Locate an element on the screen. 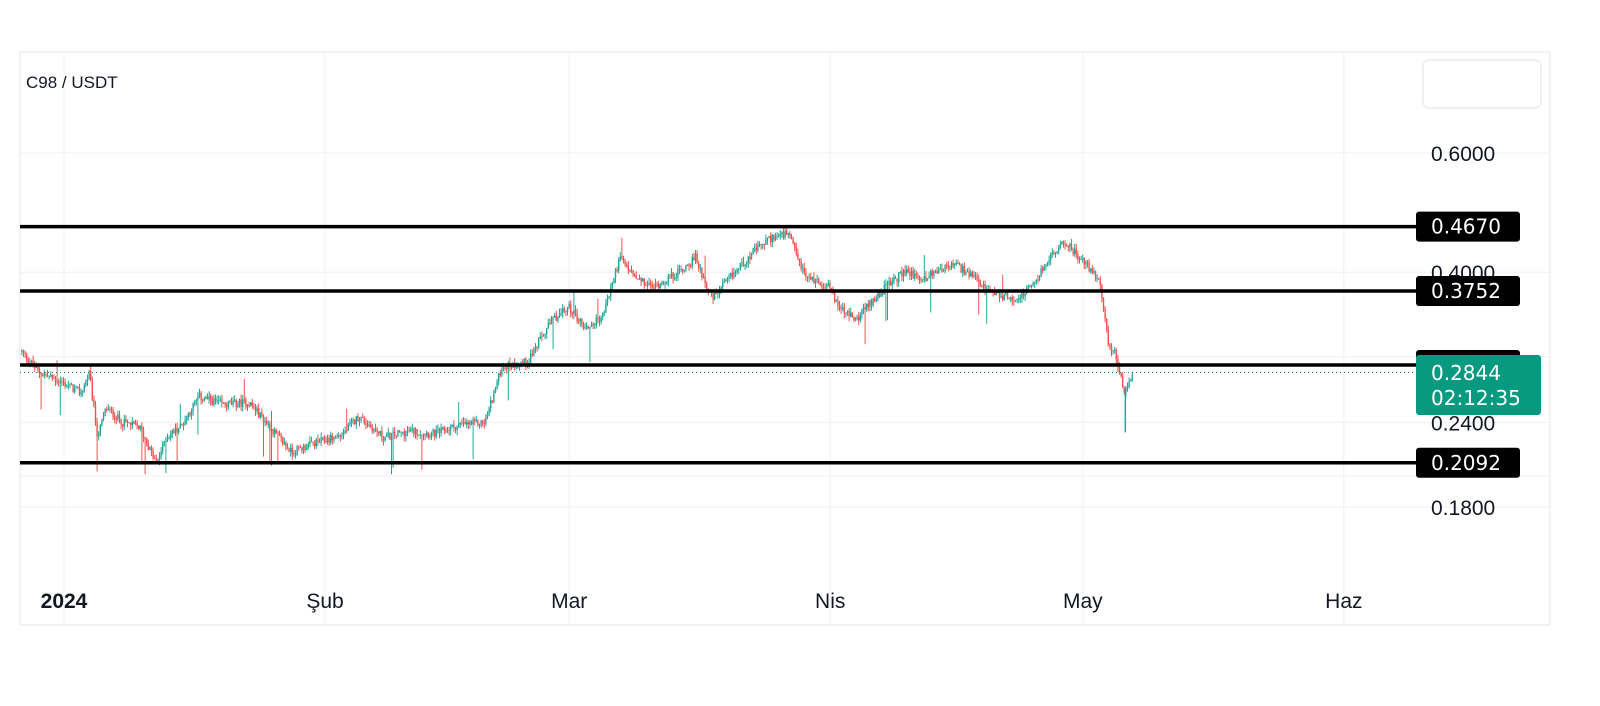  y-tick-label: 0.1800 is located at coordinates (1463, 508).